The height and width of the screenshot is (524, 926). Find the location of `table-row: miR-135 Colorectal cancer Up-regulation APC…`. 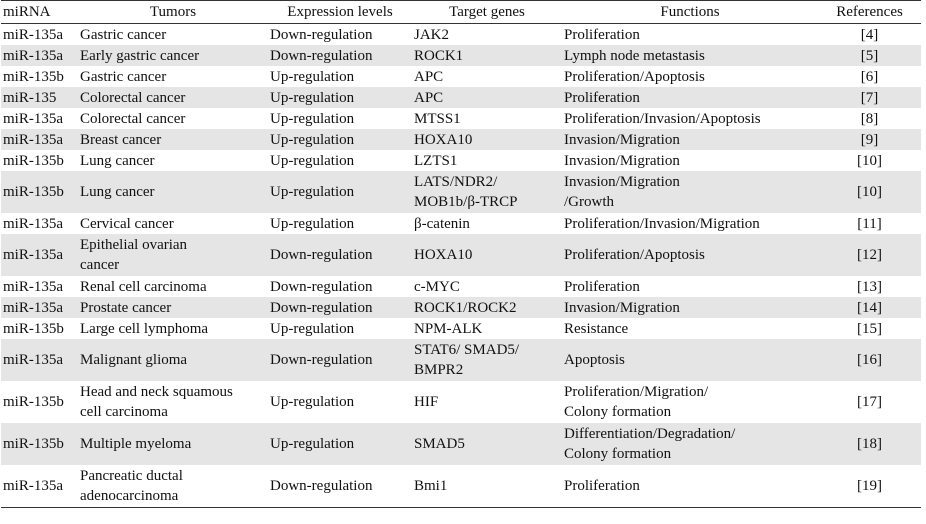

table-row: miR-135 Colorectal cancer Up-regulation APC… is located at coordinates (461, 97).